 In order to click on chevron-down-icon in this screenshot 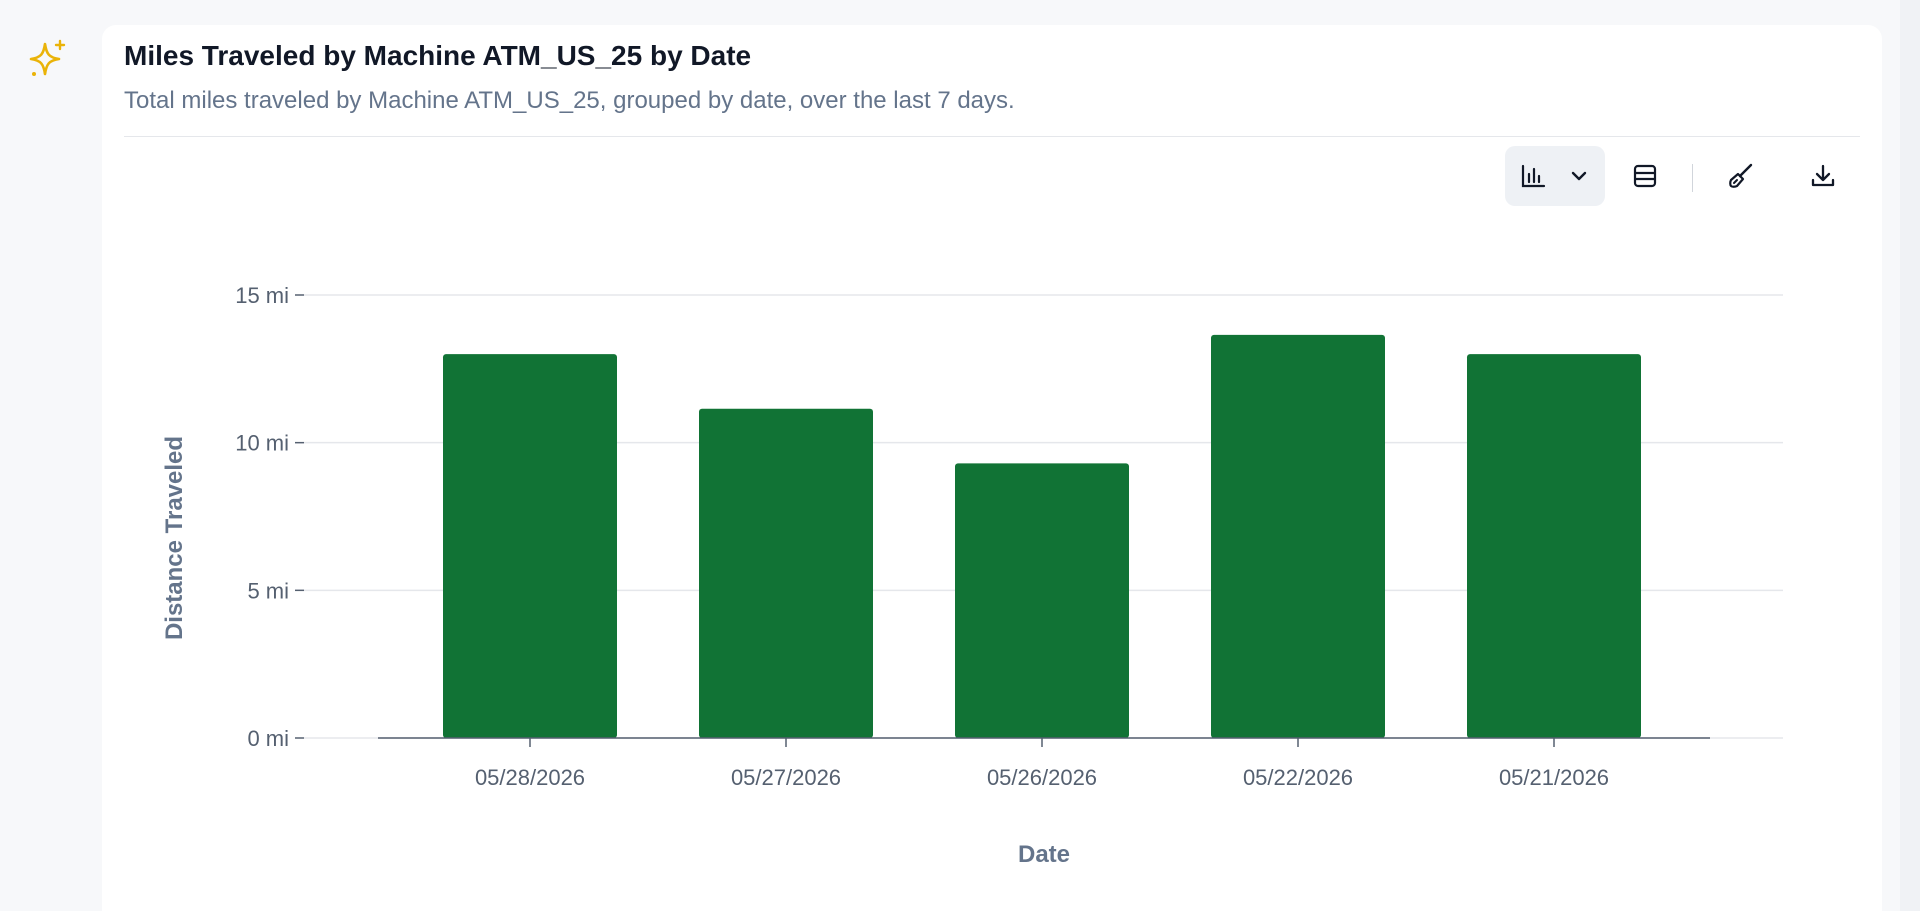, I will do `click(1579, 176)`.